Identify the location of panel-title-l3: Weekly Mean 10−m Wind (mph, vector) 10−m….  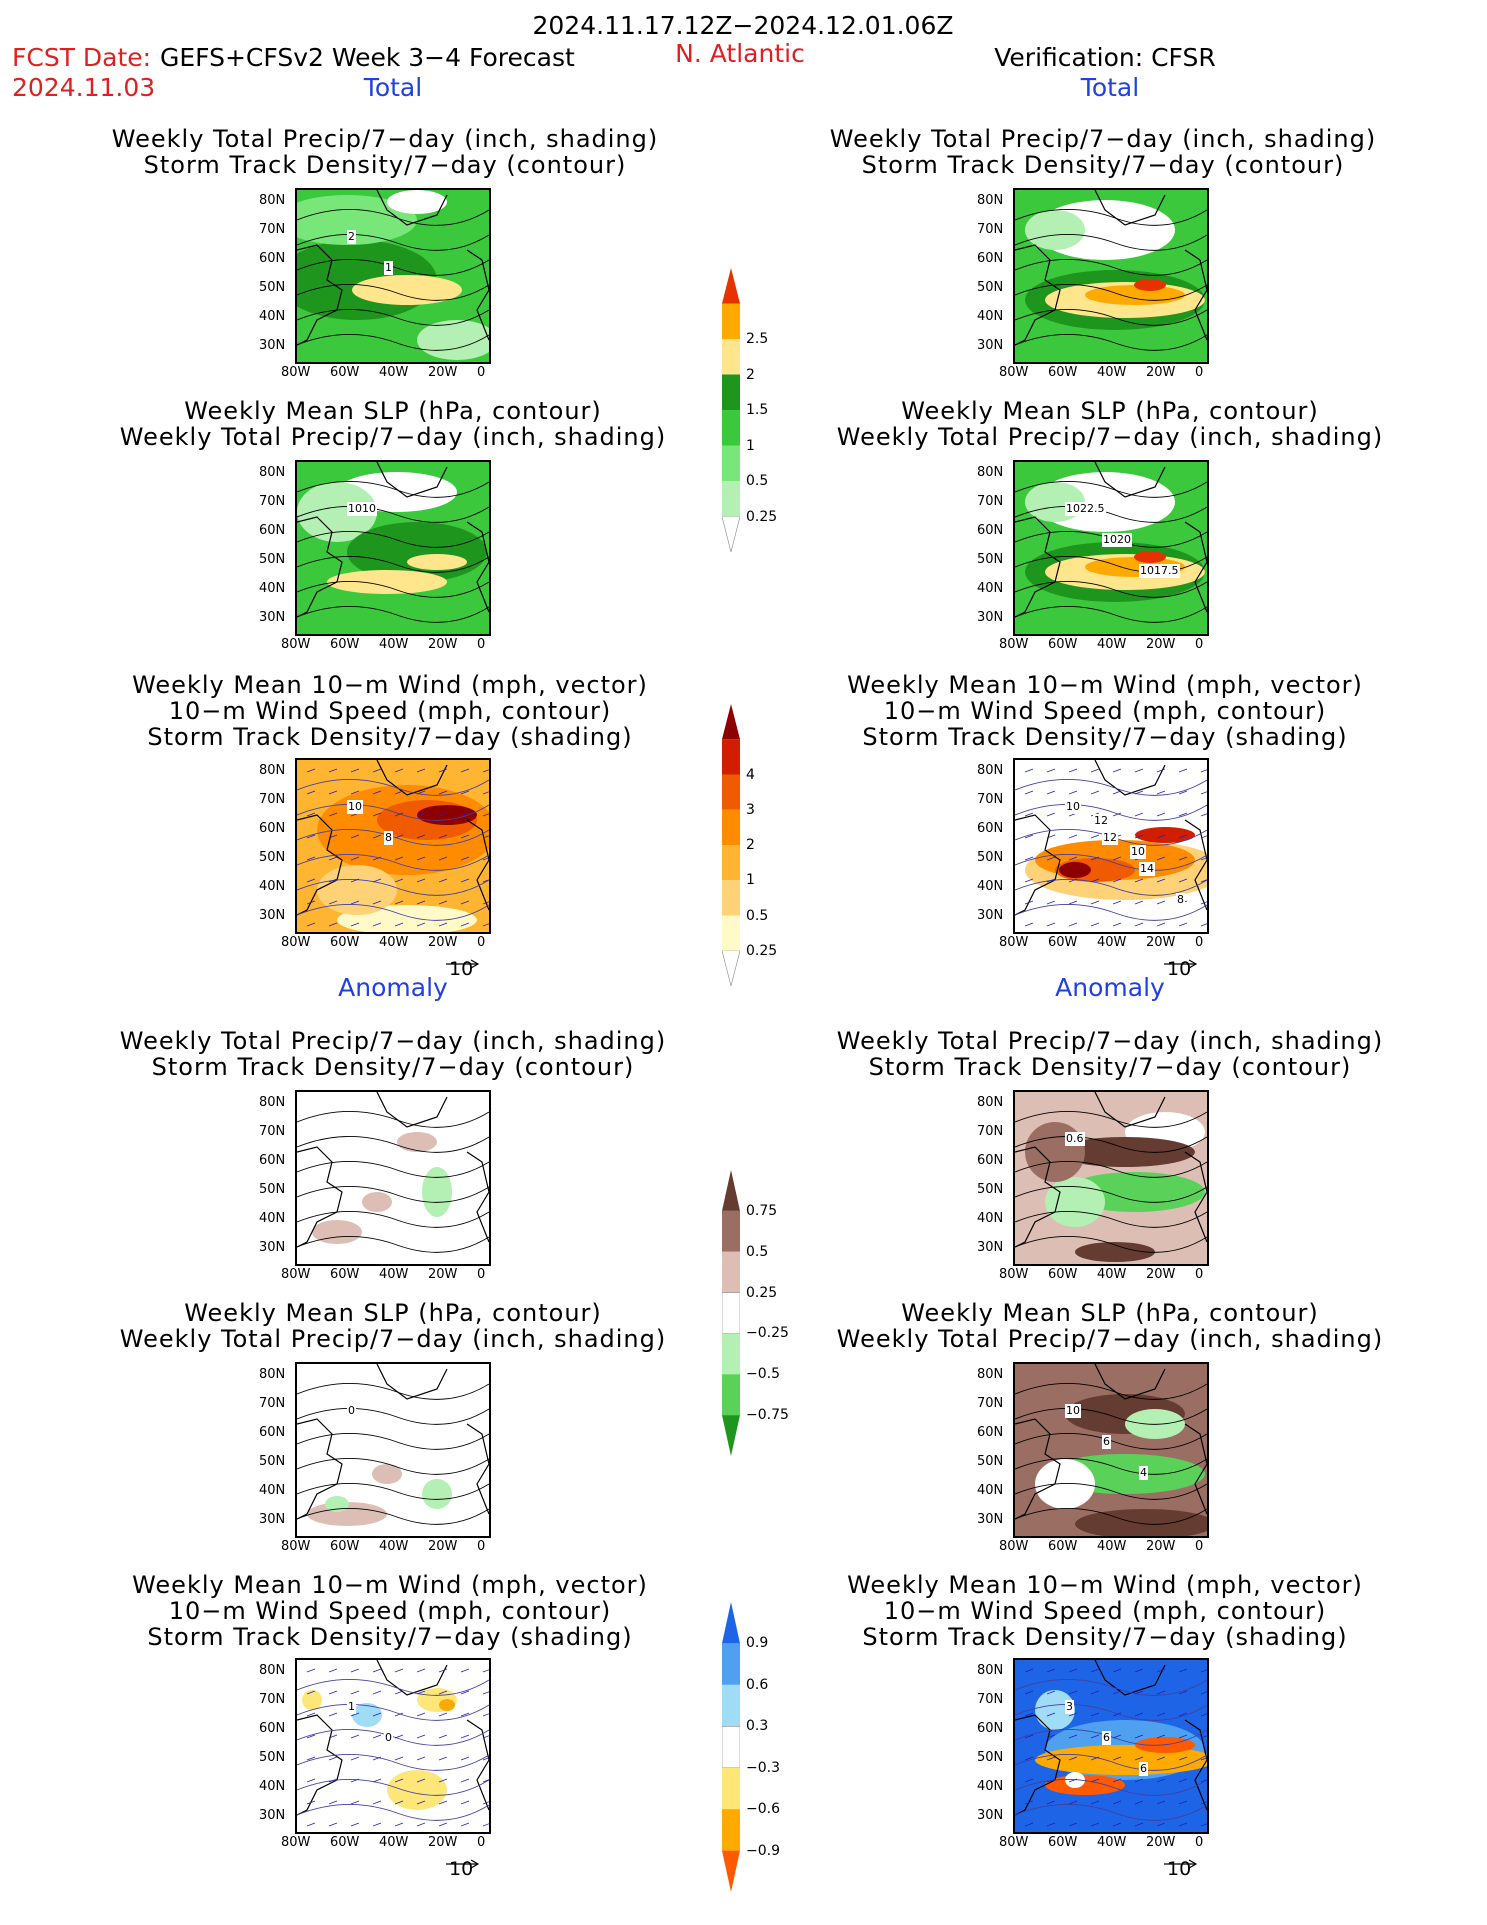
(390, 711).